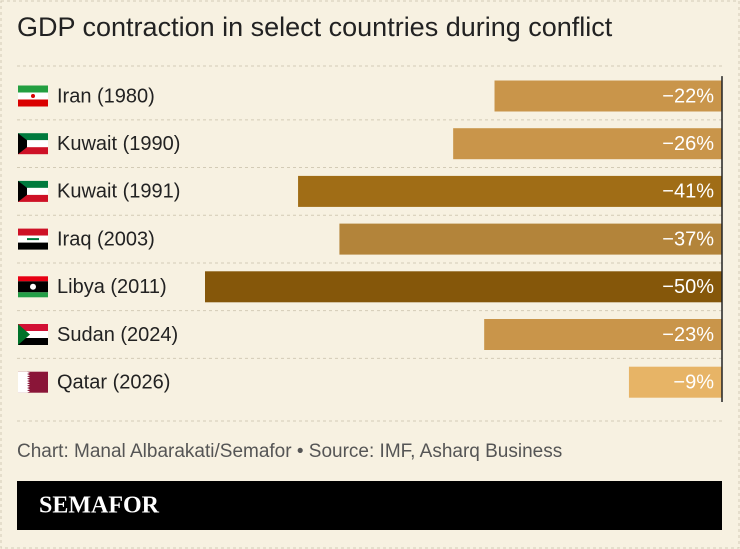 The height and width of the screenshot is (549, 740). What do you see at coordinates (112, 287) in the screenshot?
I see `category-label: Libya (2011)` at bounding box center [112, 287].